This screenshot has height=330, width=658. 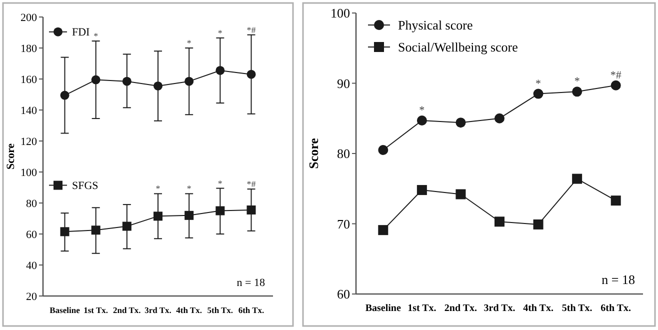 I want to click on legend-label: FDI, so click(x=81, y=32).